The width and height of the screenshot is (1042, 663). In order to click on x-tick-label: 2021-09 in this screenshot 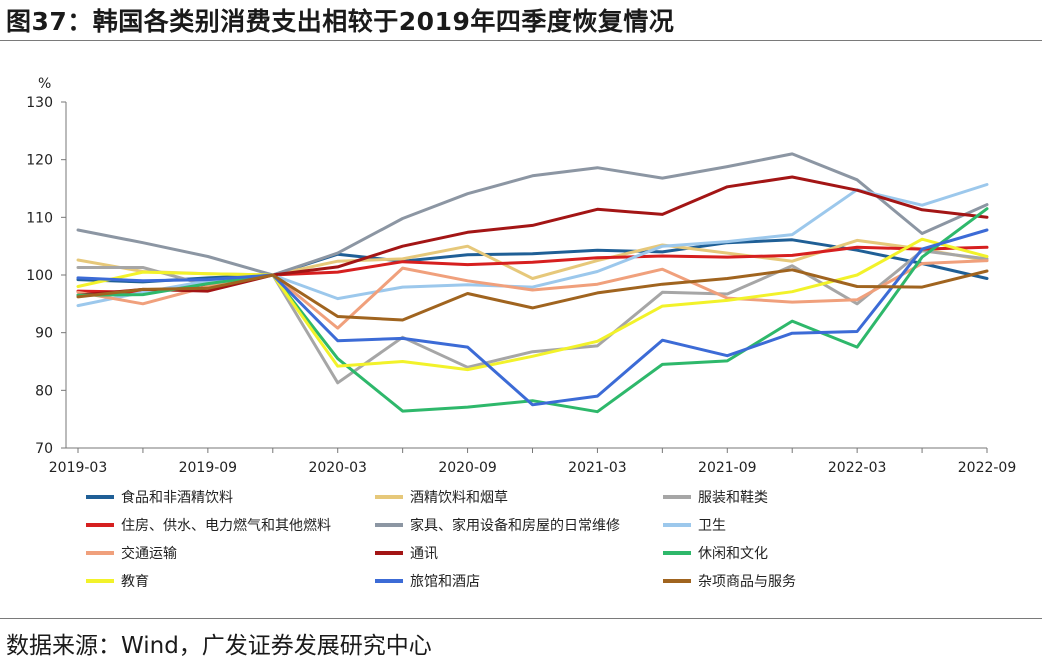, I will do `click(727, 468)`.